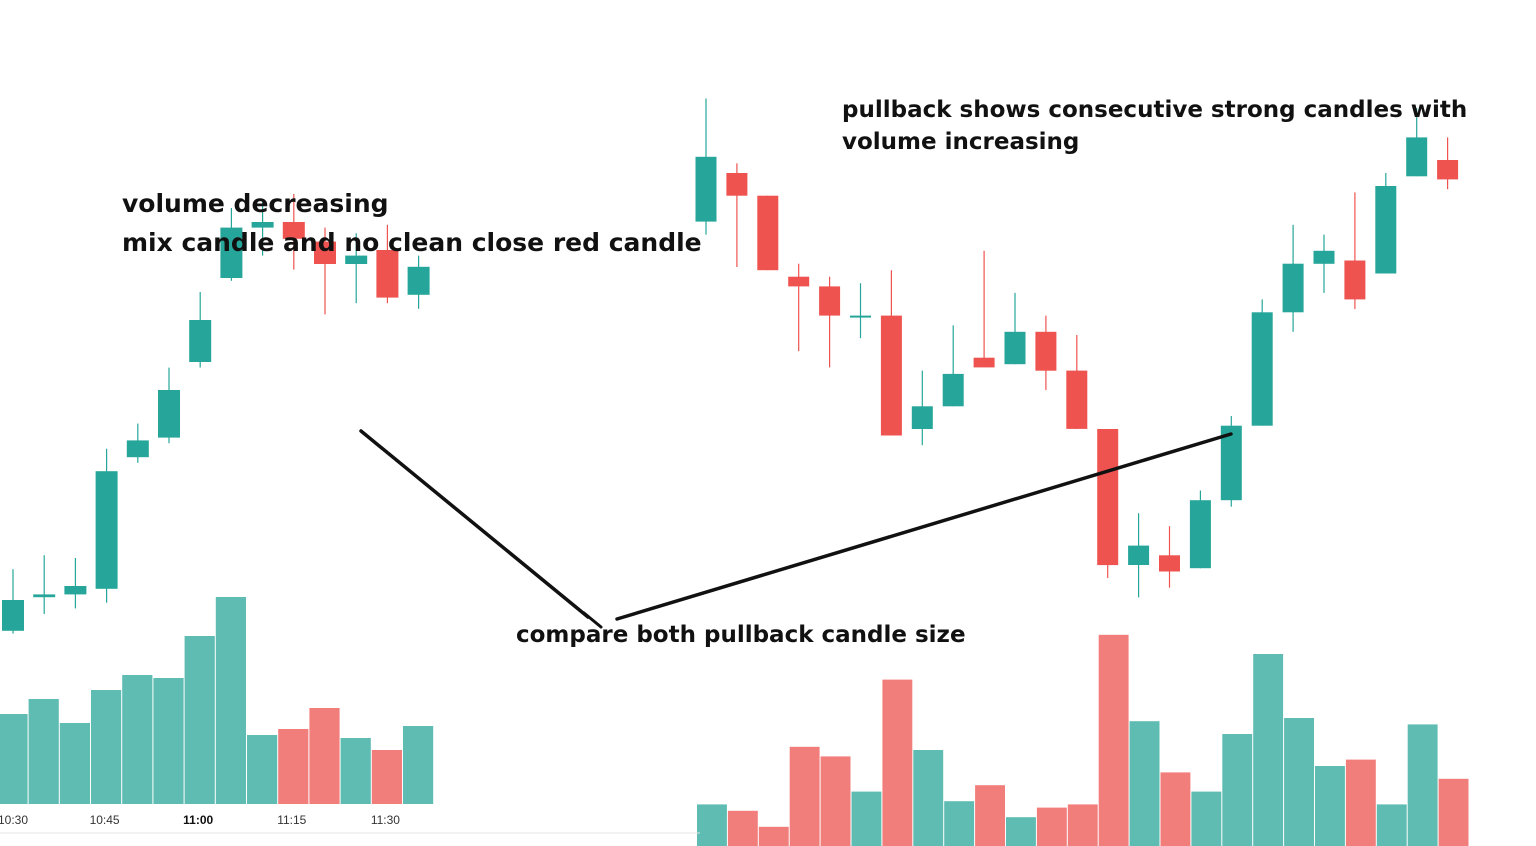  Describe the element at coordinates (14, 820) in the screenshot. I see `time-tick-label: 10:30` at that location.